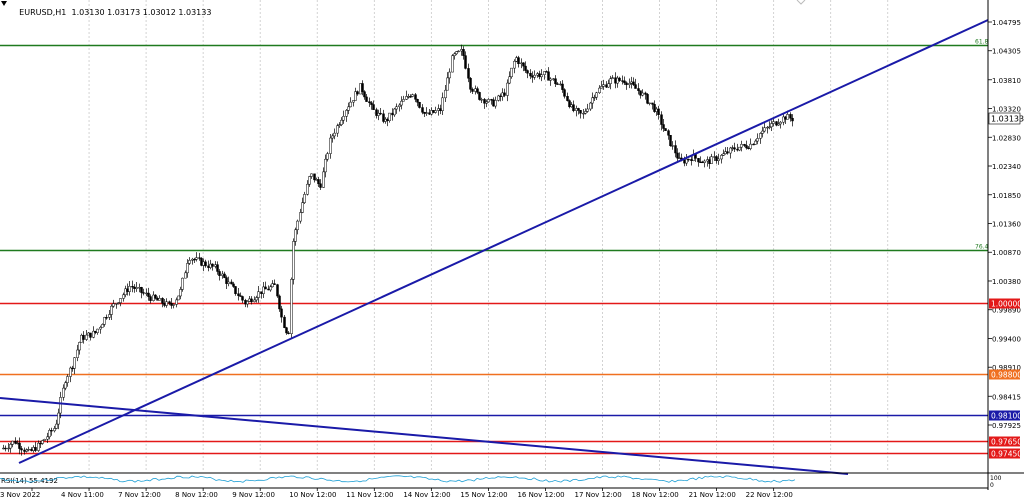 This screenshot has height=503, width=1024. I want to click on fibonacci-level-label: 76.4, so click(982, 247).